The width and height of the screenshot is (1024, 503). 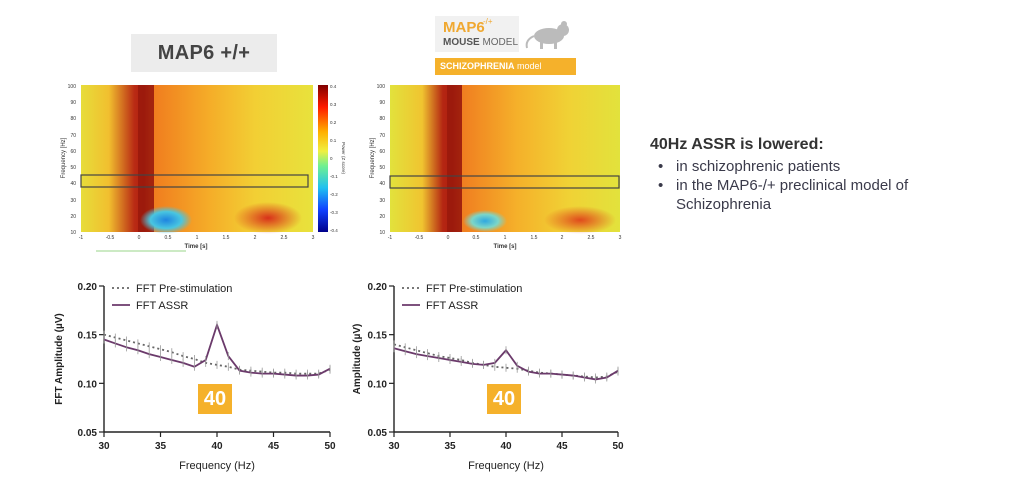 What do you see at coordinates (454, 158) in the screenshot?
I see `stimulus-onset-band` at bounding box center [454, 158].